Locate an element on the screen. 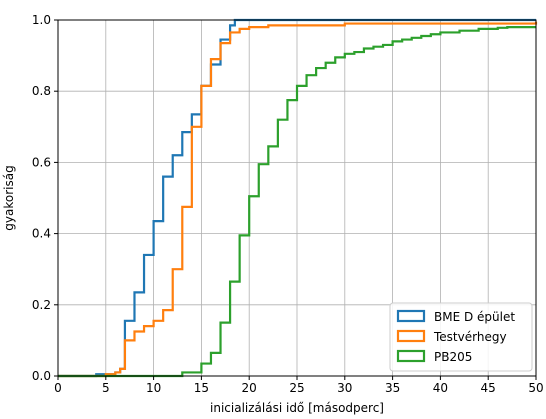  y-tick-label: 1.0 is located at coordinates (41, 20).